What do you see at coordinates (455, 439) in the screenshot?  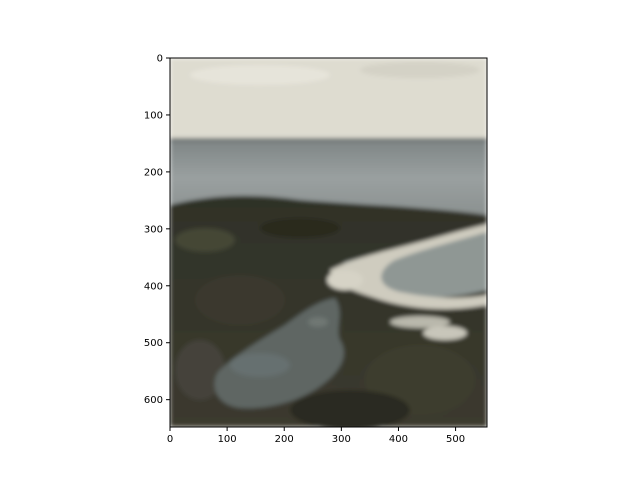 I see `x-tick-label: 500` at bounding box center [455, 439].